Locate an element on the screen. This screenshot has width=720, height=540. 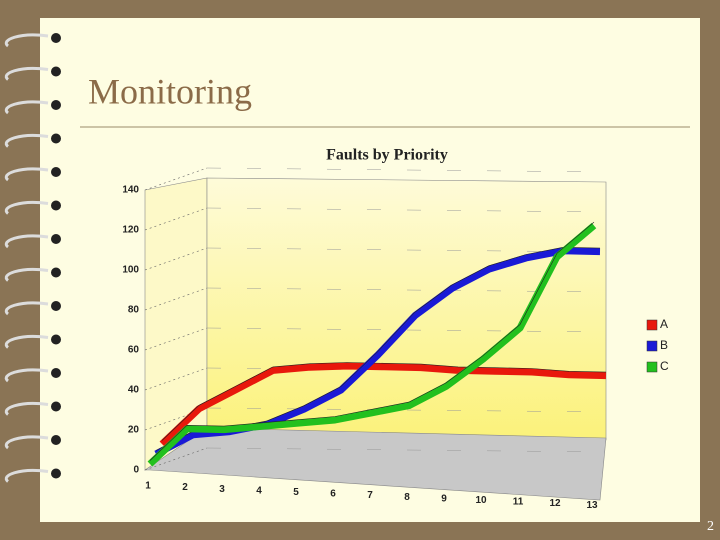
slide-title: Monitoring is located at coordinates (170, 91).